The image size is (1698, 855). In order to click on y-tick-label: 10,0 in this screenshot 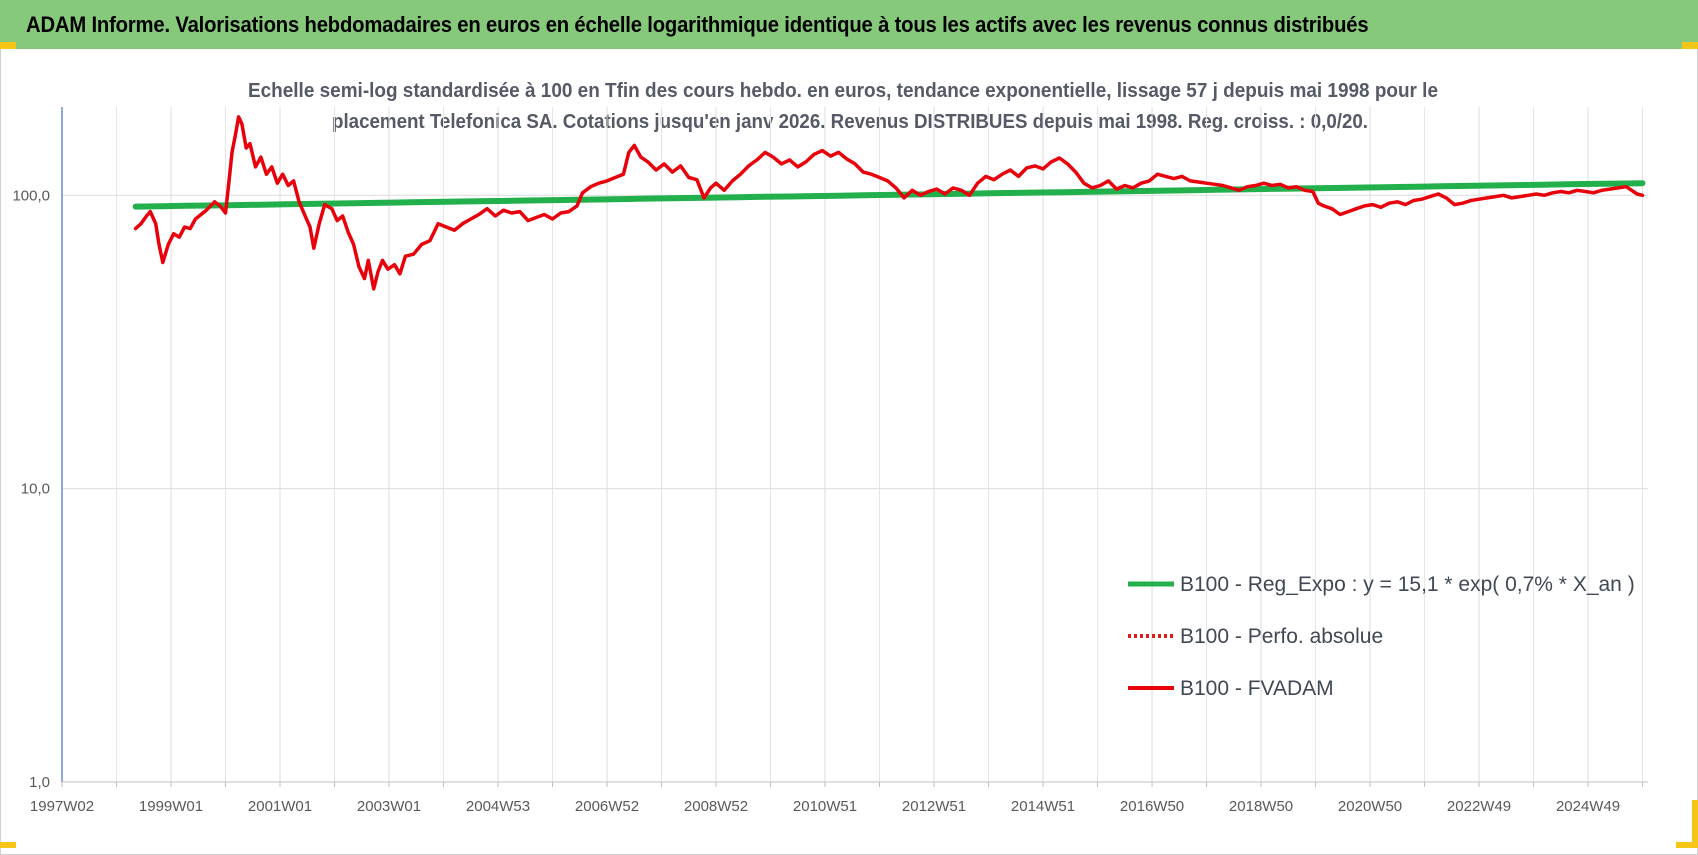, I will do `click(35, 489)`.